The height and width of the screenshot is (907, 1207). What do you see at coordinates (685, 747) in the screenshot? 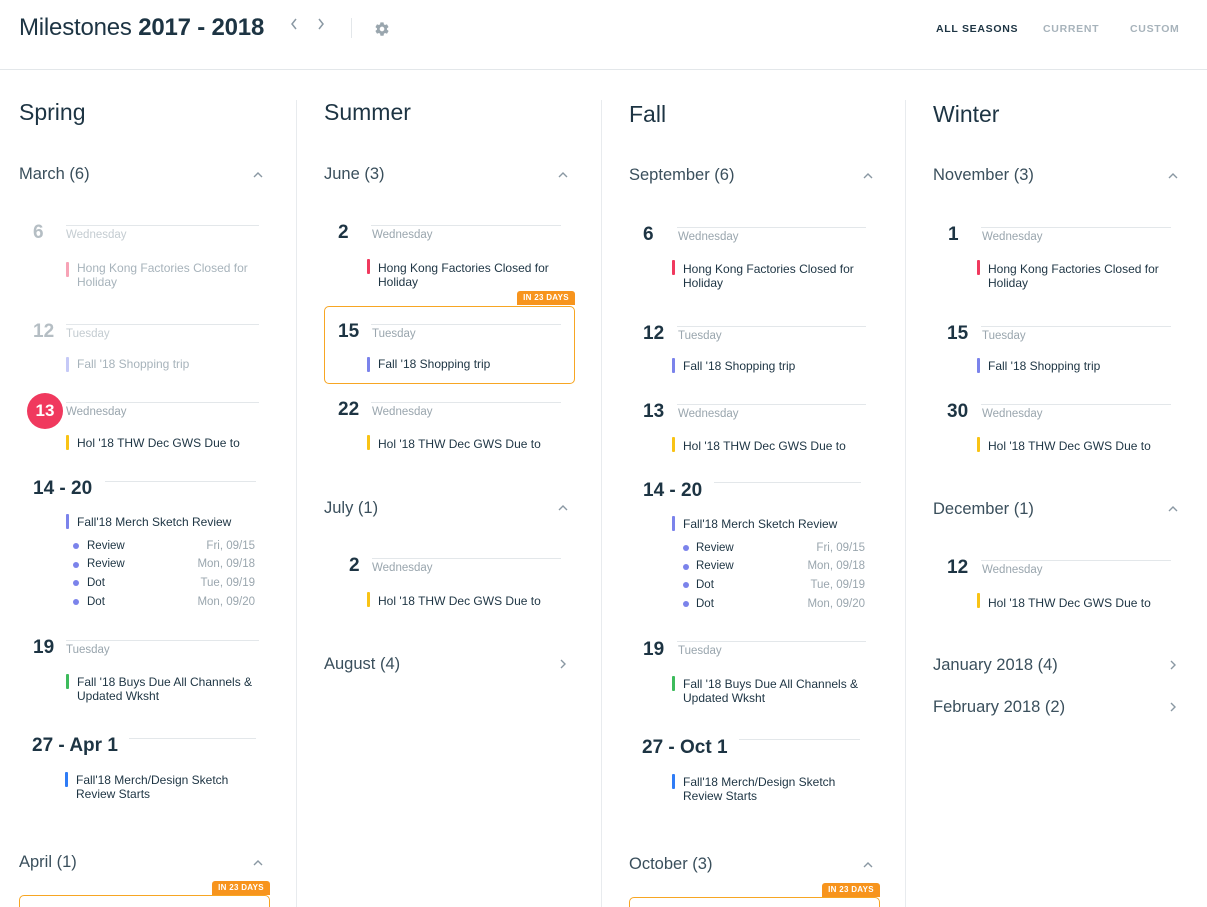
I see `date-range: 27 - Oct 1` at bounding box center [685, 747].